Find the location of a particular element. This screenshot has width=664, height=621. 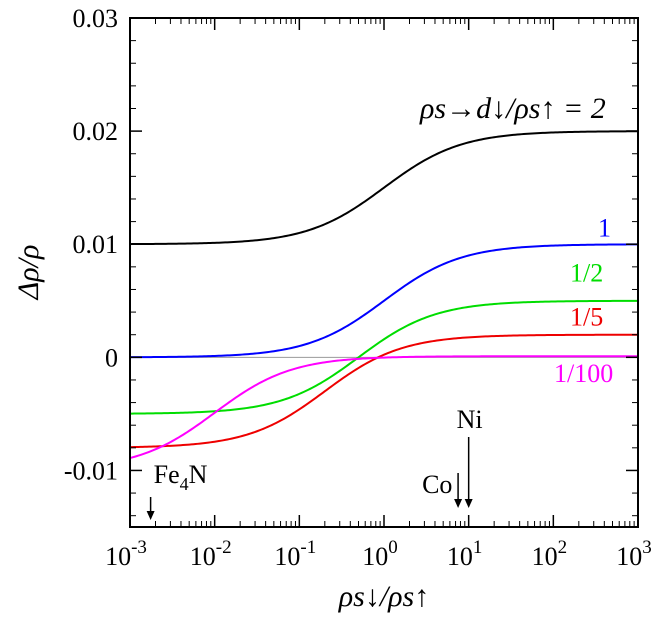

x-tick-label: 10¹ is located at coordinates (465, 554).